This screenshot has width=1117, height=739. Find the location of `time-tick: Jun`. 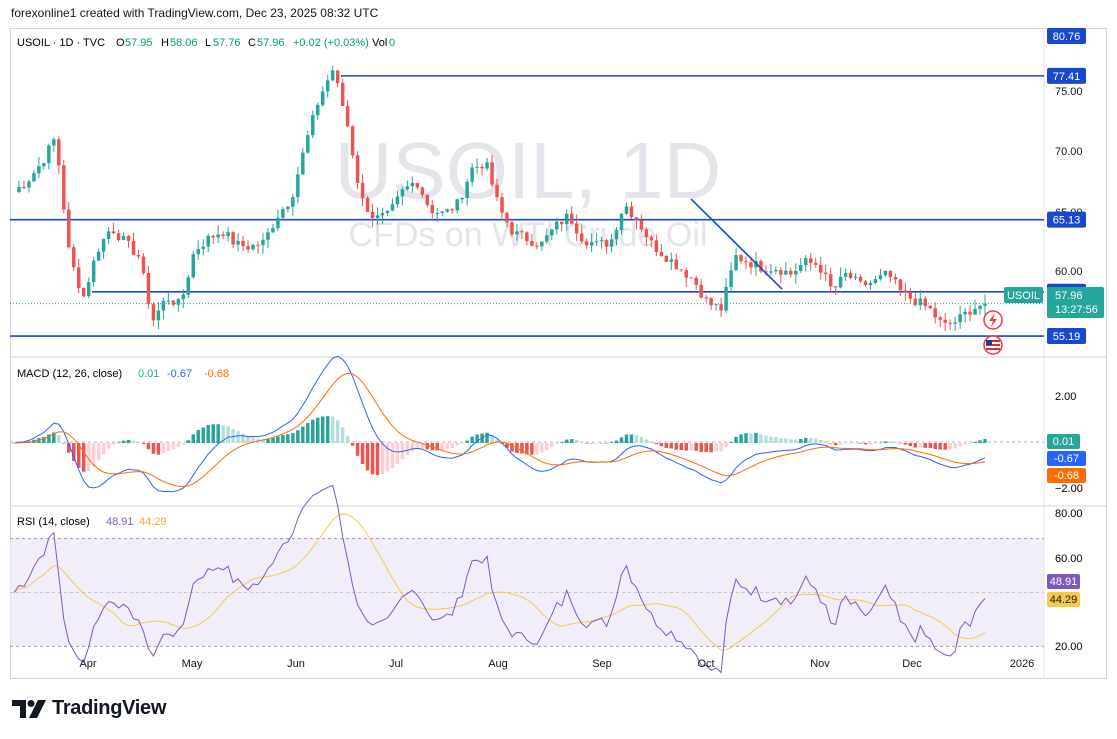

time-tick: Jun is located at coordinates (296, 664).